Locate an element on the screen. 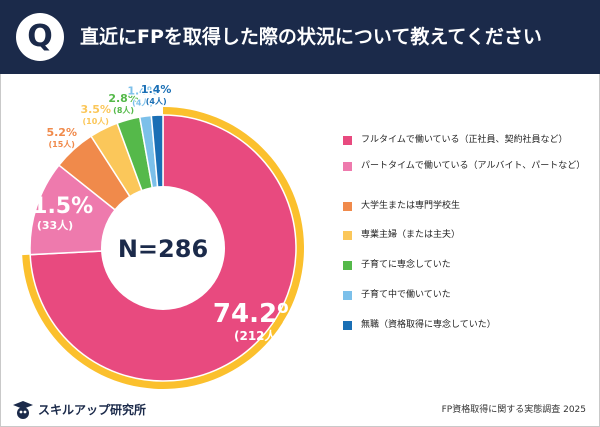 This screenshot has height=427, width=600. slice-percent-label-5: 2.8% is located at coordinates (123, 98).